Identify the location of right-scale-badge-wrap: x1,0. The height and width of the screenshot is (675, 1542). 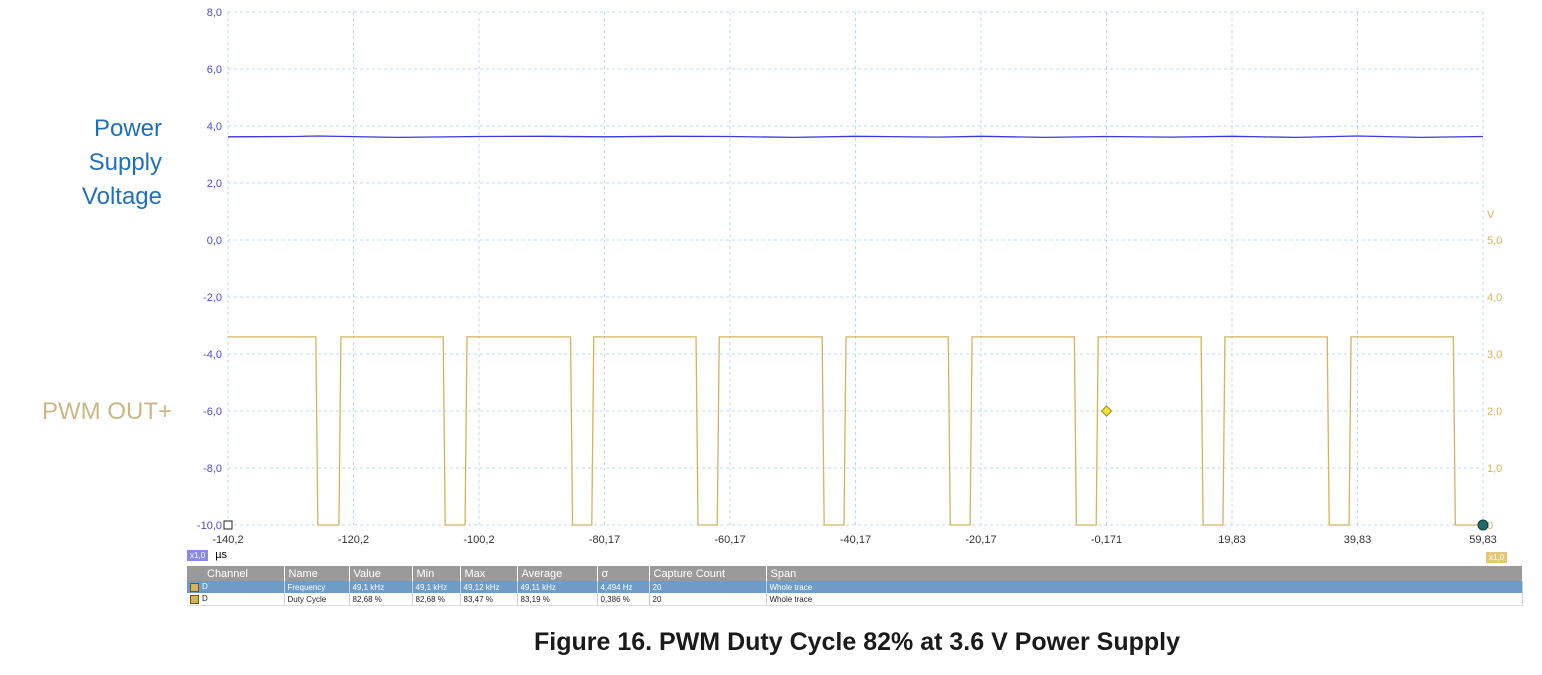
(1498, 558).